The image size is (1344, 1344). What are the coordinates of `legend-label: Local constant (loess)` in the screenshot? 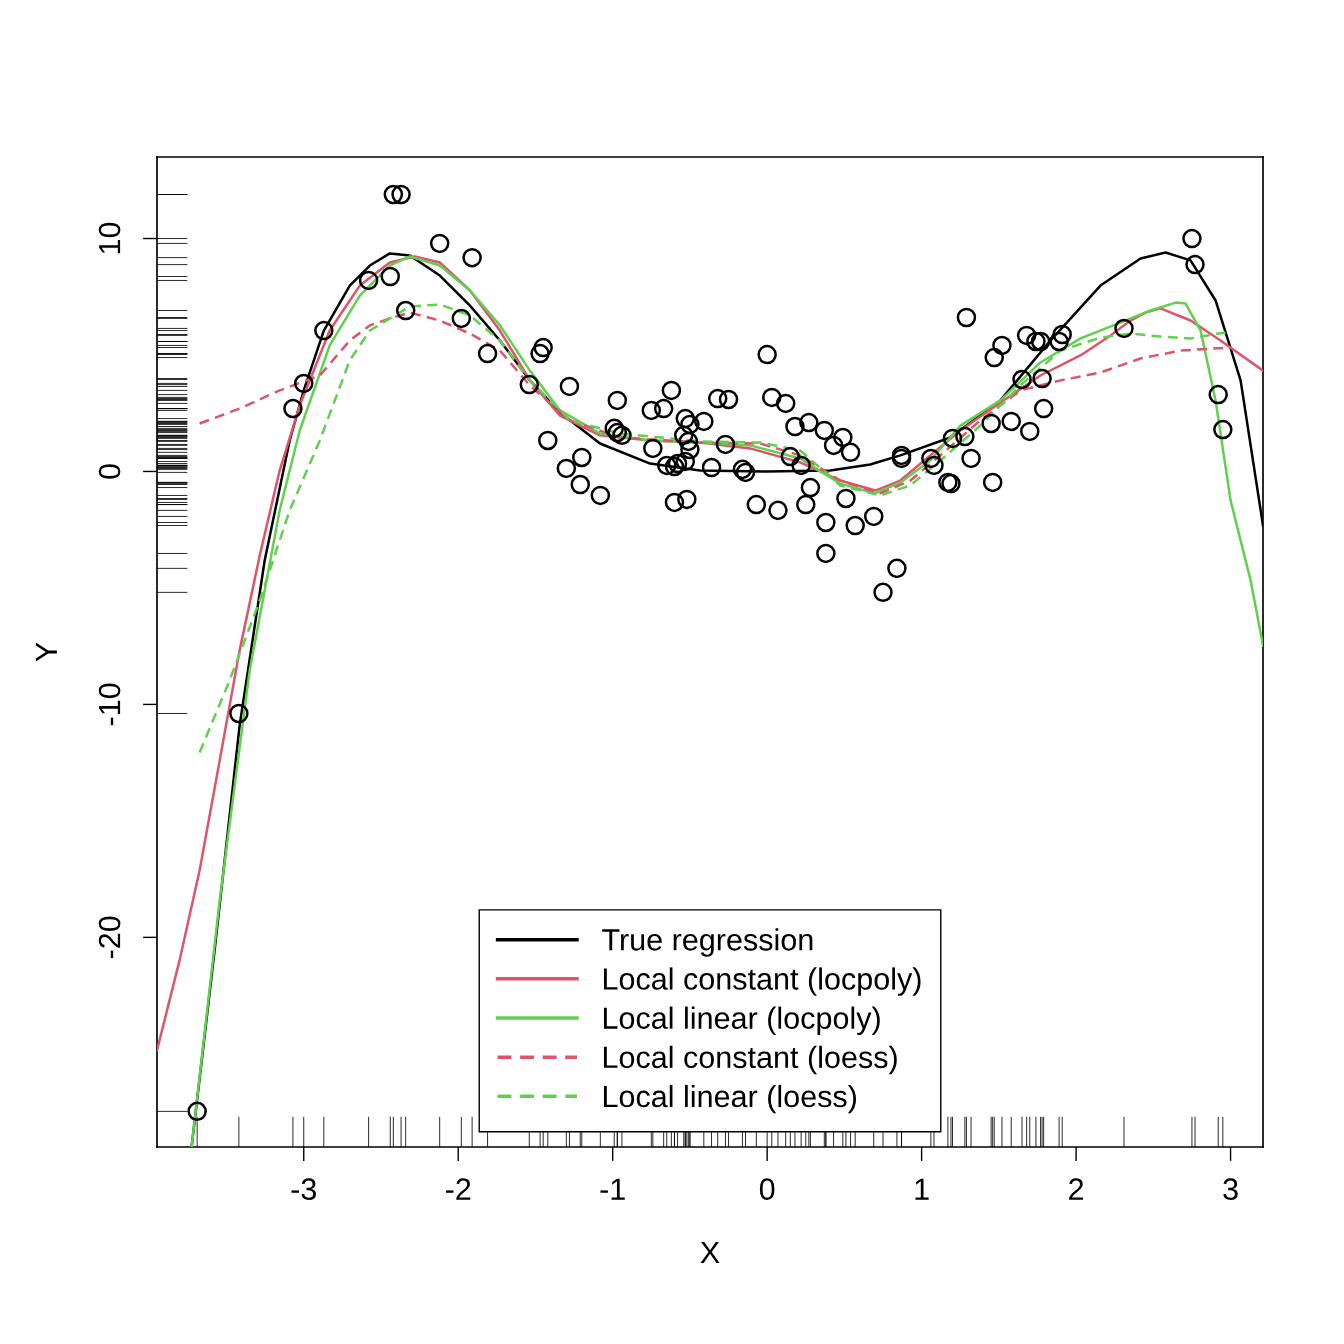 It's located at (750, 1060).